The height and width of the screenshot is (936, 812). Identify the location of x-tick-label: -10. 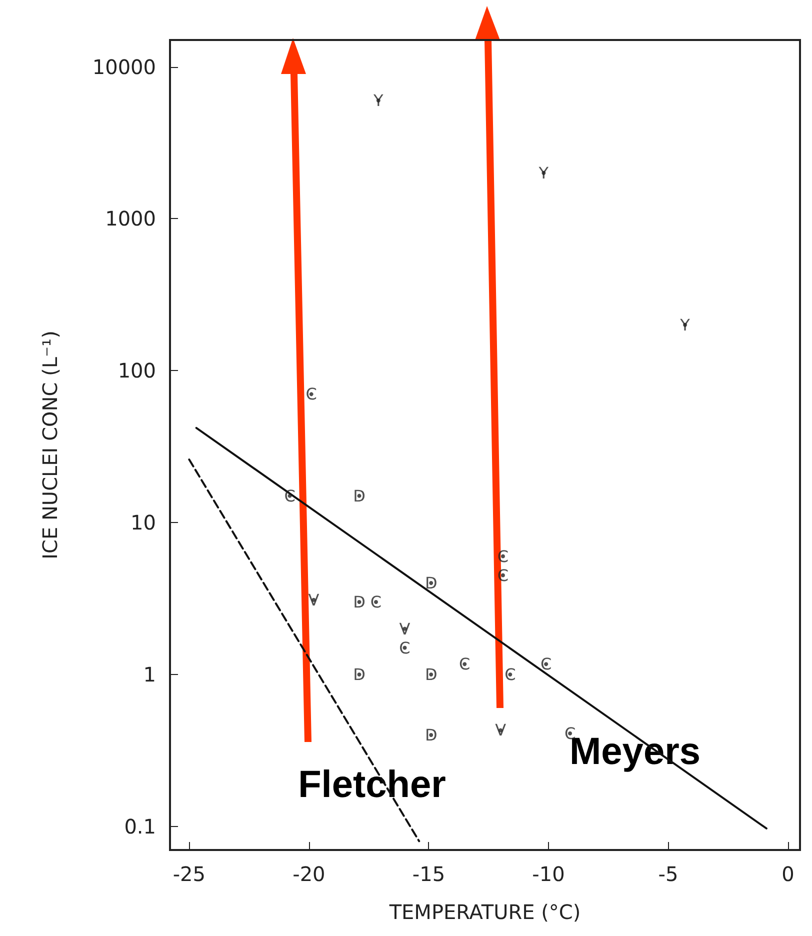
(548, 874).